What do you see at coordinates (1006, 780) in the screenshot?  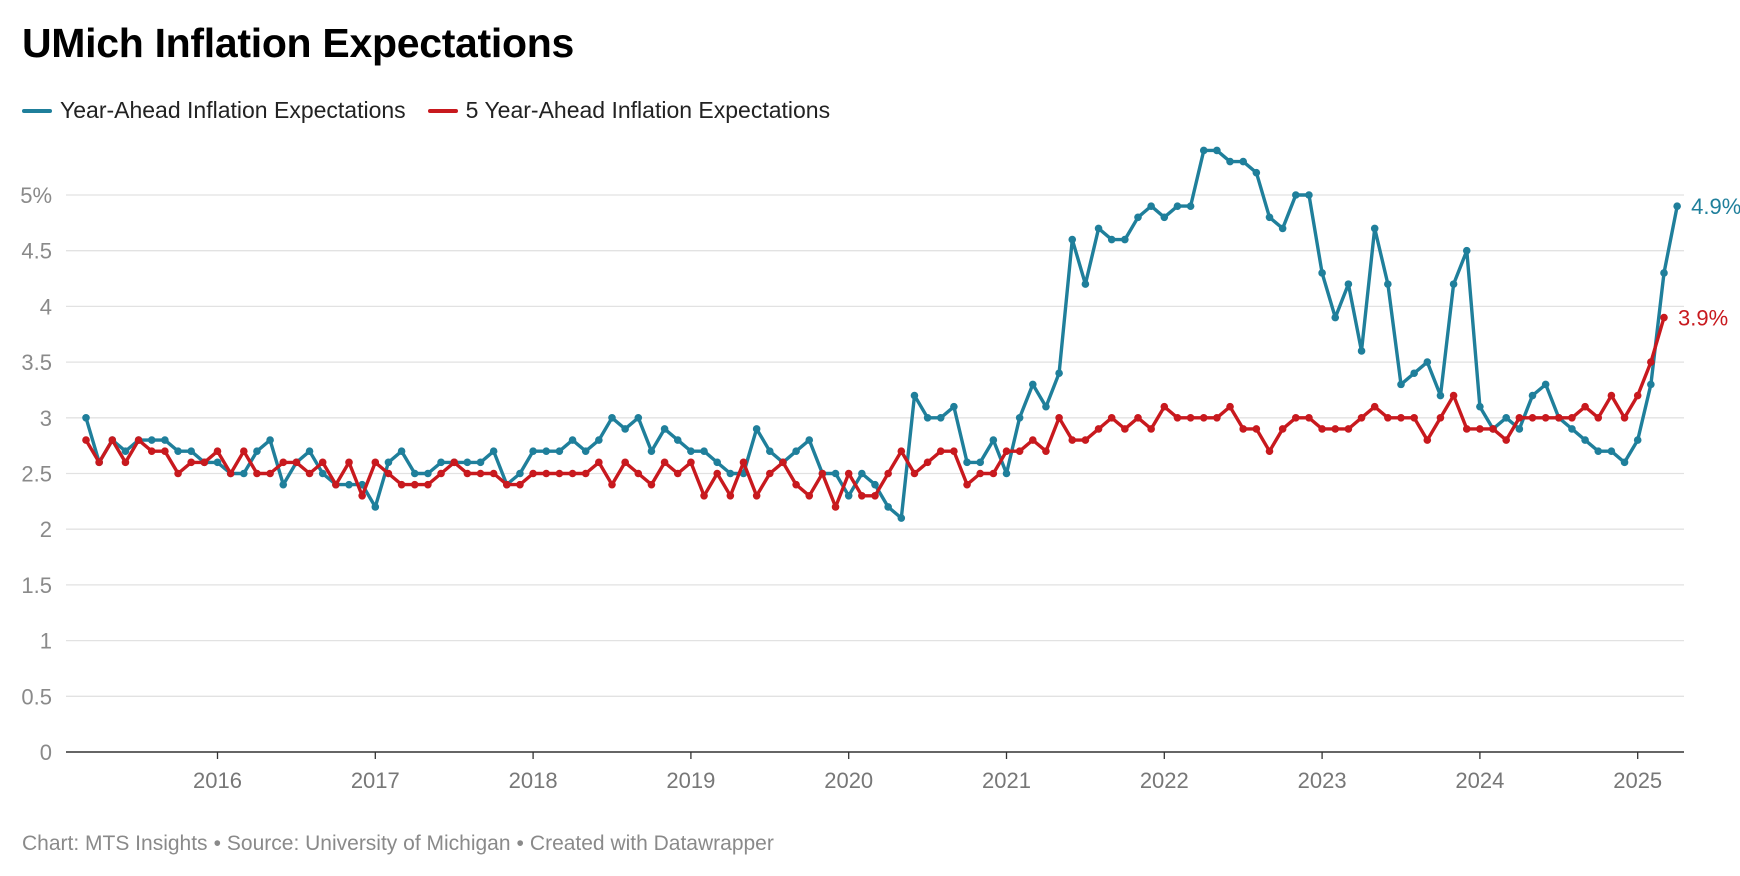 I see `x-tick-label: 2021` at bounding box center [1006, 780].